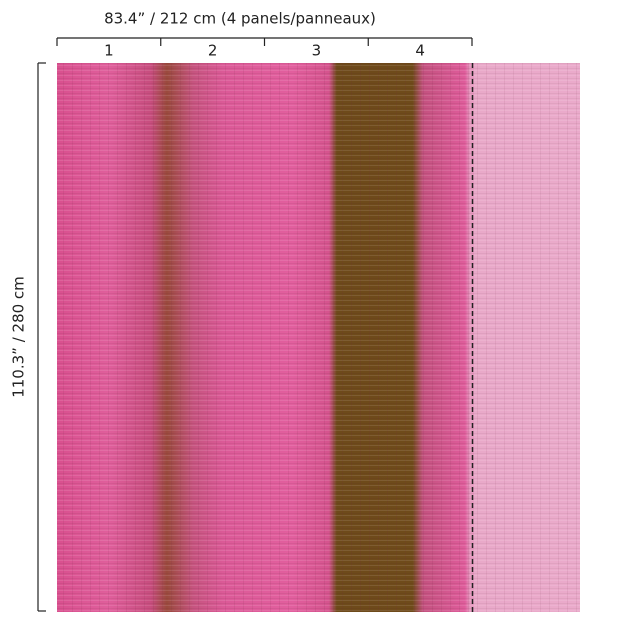 The height and width of the screenshot is (625, 625). Describe the element at coordinates (41, 337) in the screenshot. I see `height-bracket` at that location.